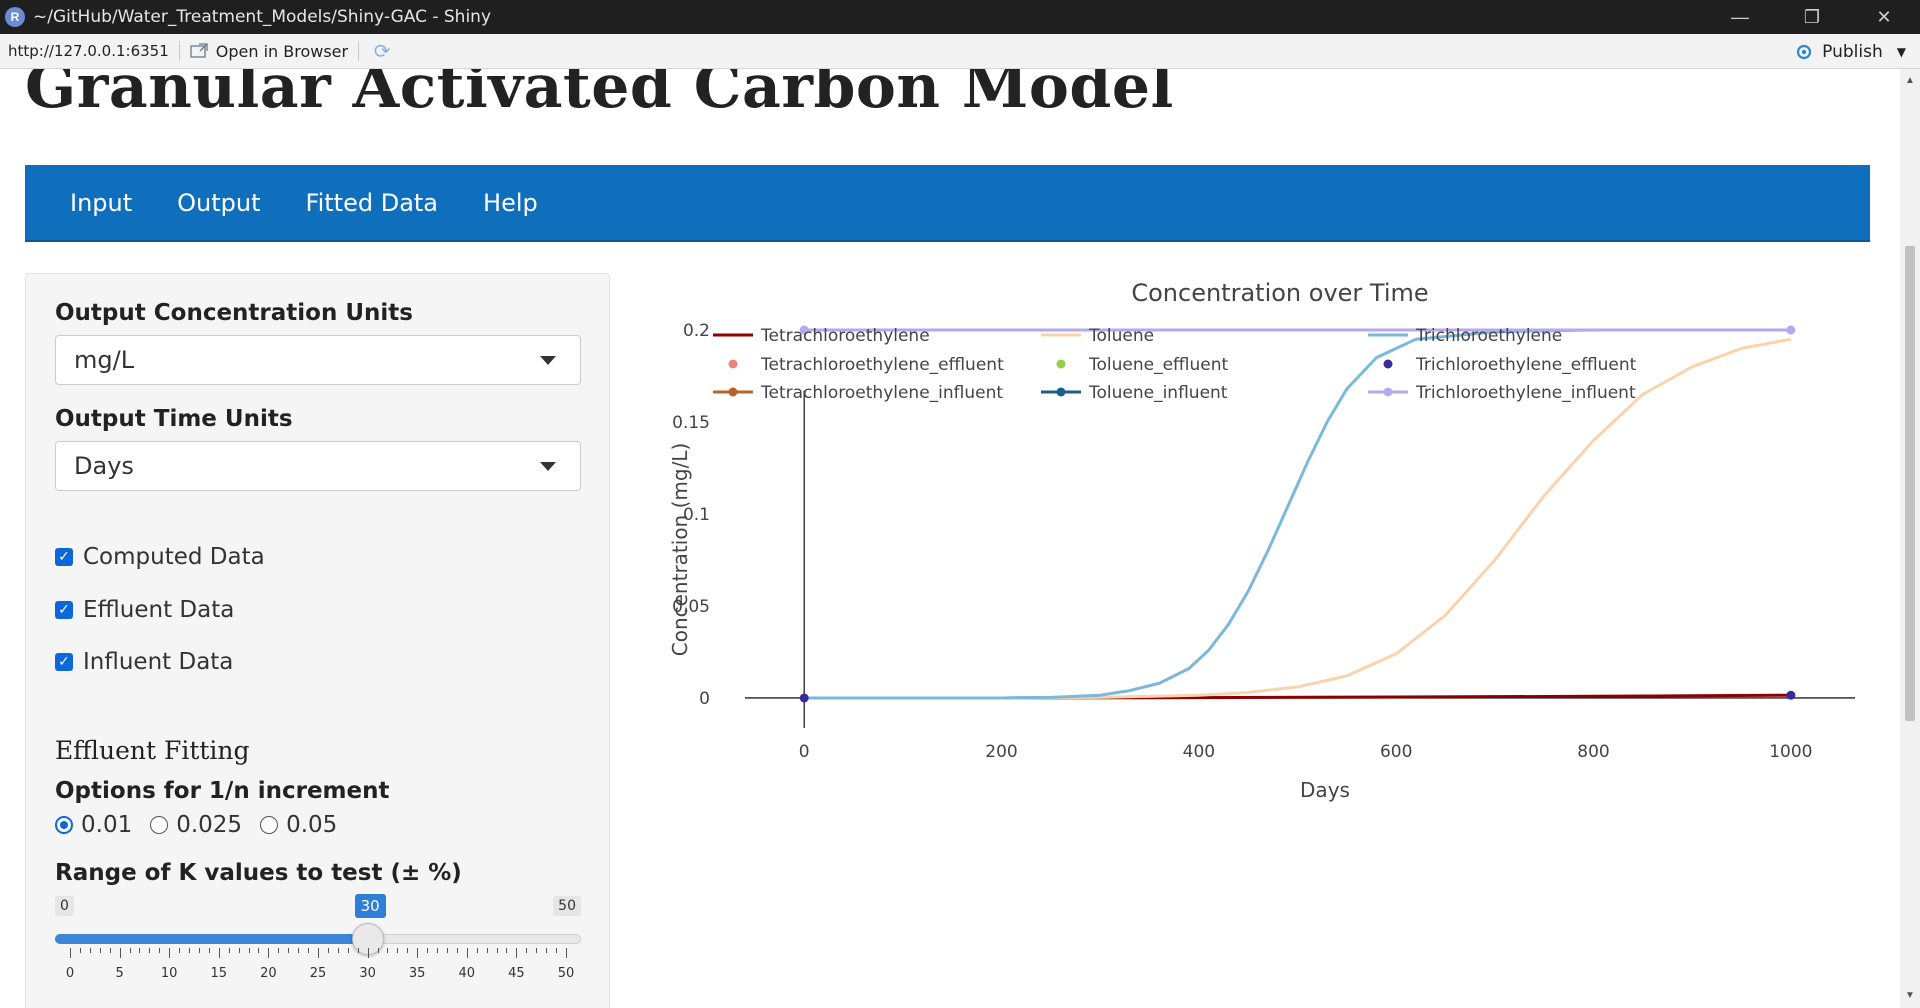 The image size is (1920, 1008). Describe the element at coordinates (88, 51) in the screenshot. I see `url-text: http://127.0.0.1:6351` at that location.